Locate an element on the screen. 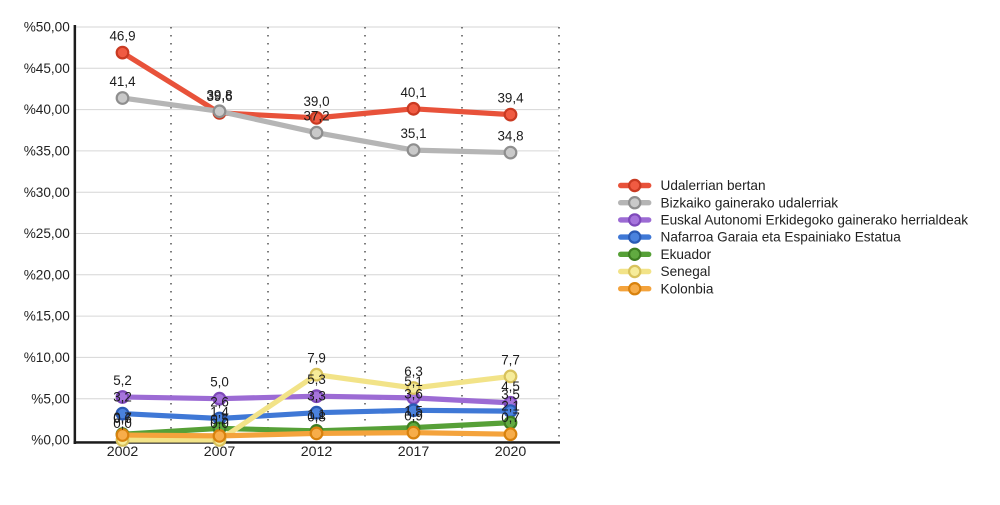  svg-text: 41,4 is located at coordinates (122, 81).